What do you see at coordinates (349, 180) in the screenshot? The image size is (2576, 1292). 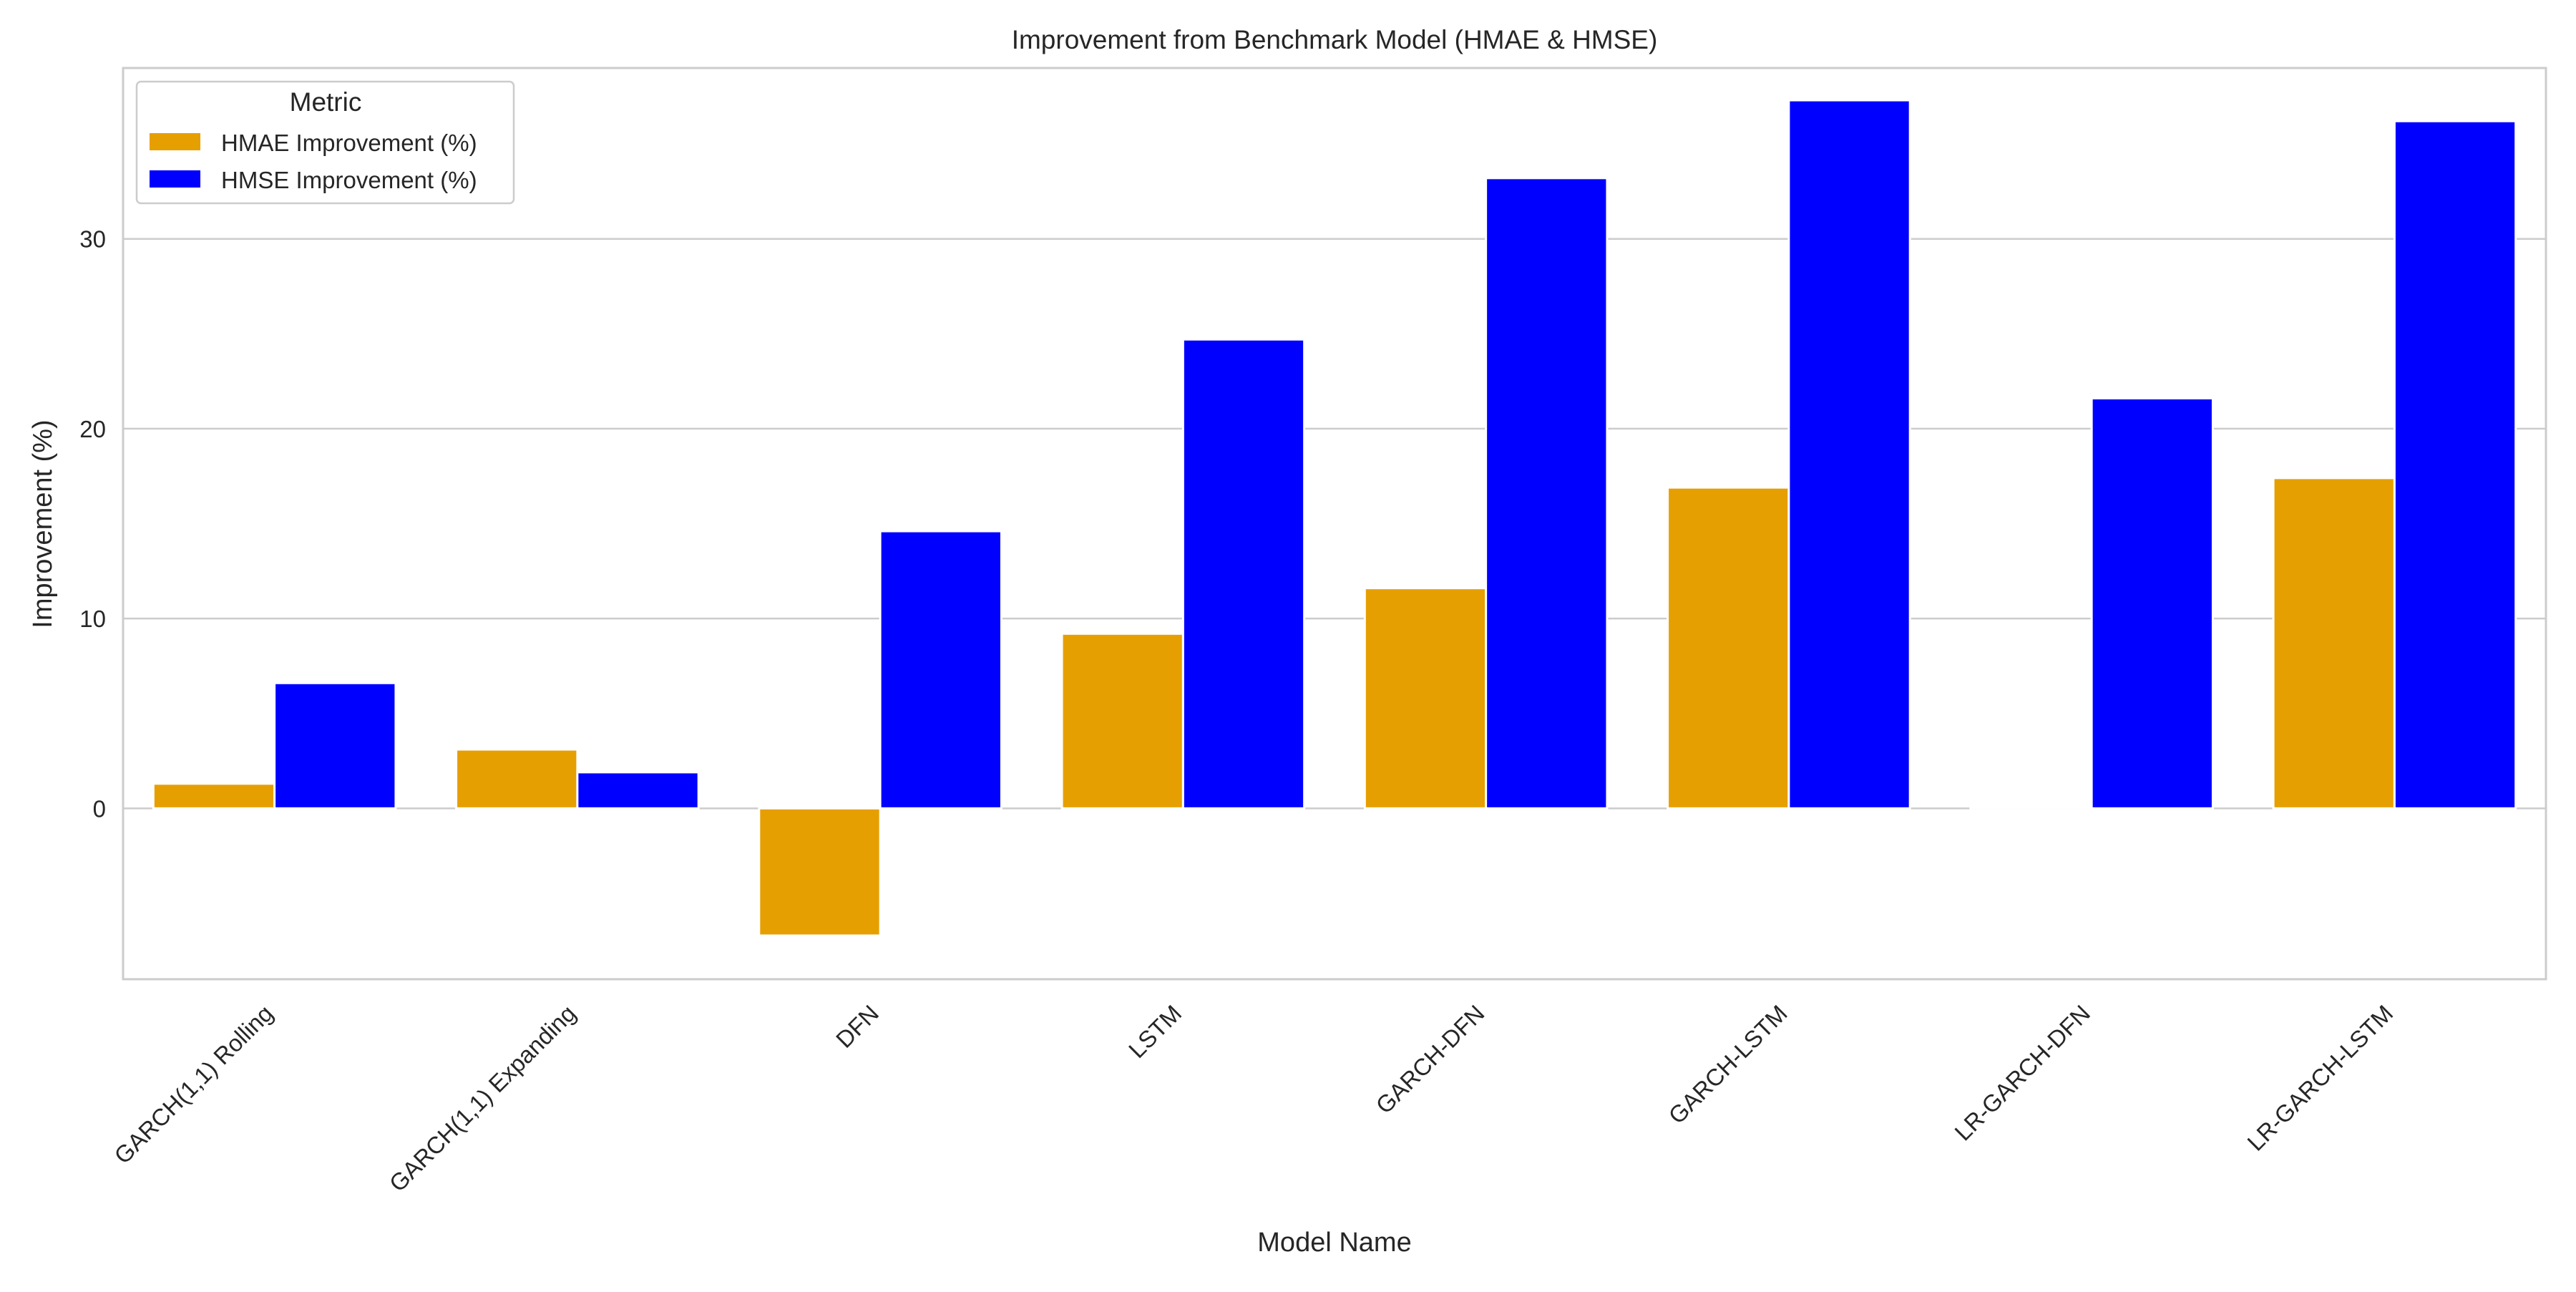 I see `legend-label-hmse: HMSE Improvement (%)` at bounding box center [349, 180].